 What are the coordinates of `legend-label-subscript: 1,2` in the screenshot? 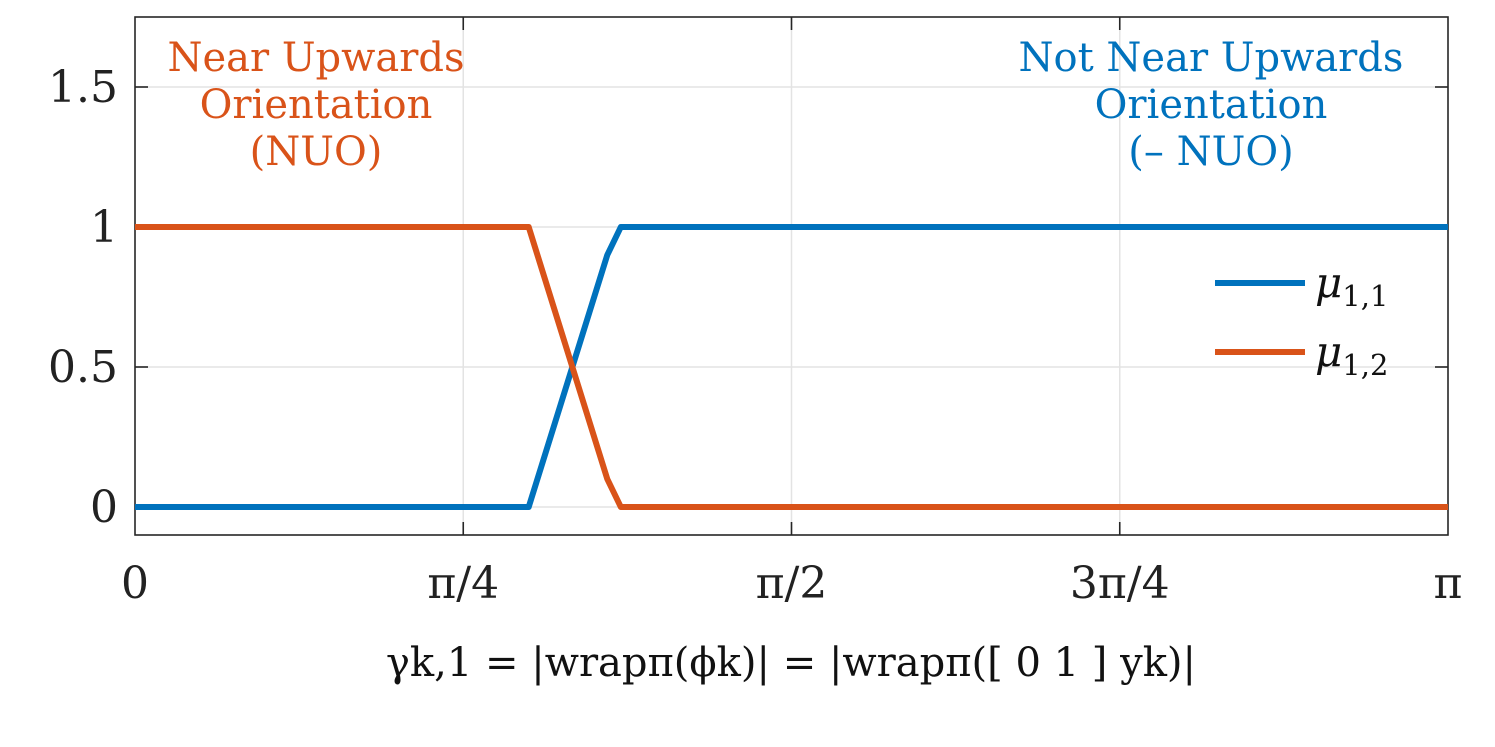 It's located at (1365, 365).